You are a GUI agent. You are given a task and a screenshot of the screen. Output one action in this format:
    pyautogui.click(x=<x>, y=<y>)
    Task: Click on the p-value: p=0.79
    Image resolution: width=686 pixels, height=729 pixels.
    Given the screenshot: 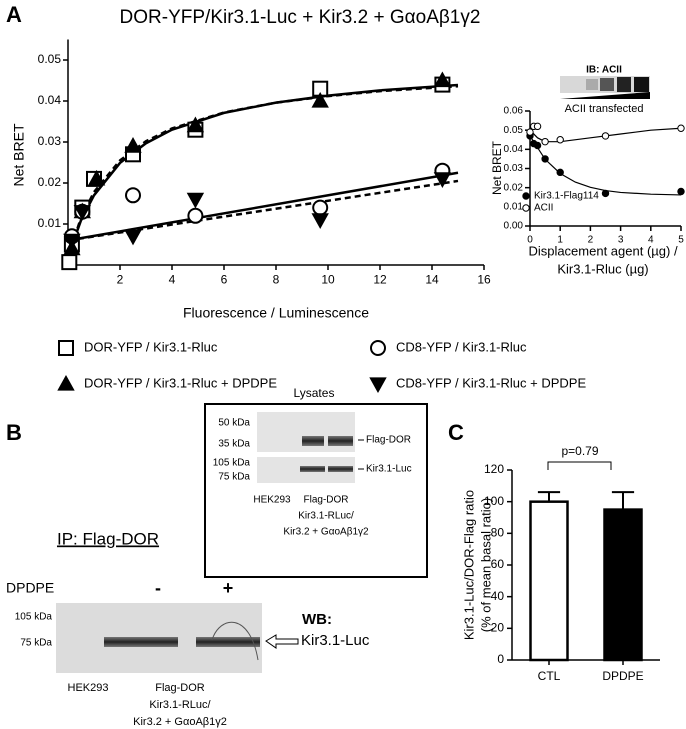 What is the action you would take?
    pyautogui.click(x=579, y=451)
    